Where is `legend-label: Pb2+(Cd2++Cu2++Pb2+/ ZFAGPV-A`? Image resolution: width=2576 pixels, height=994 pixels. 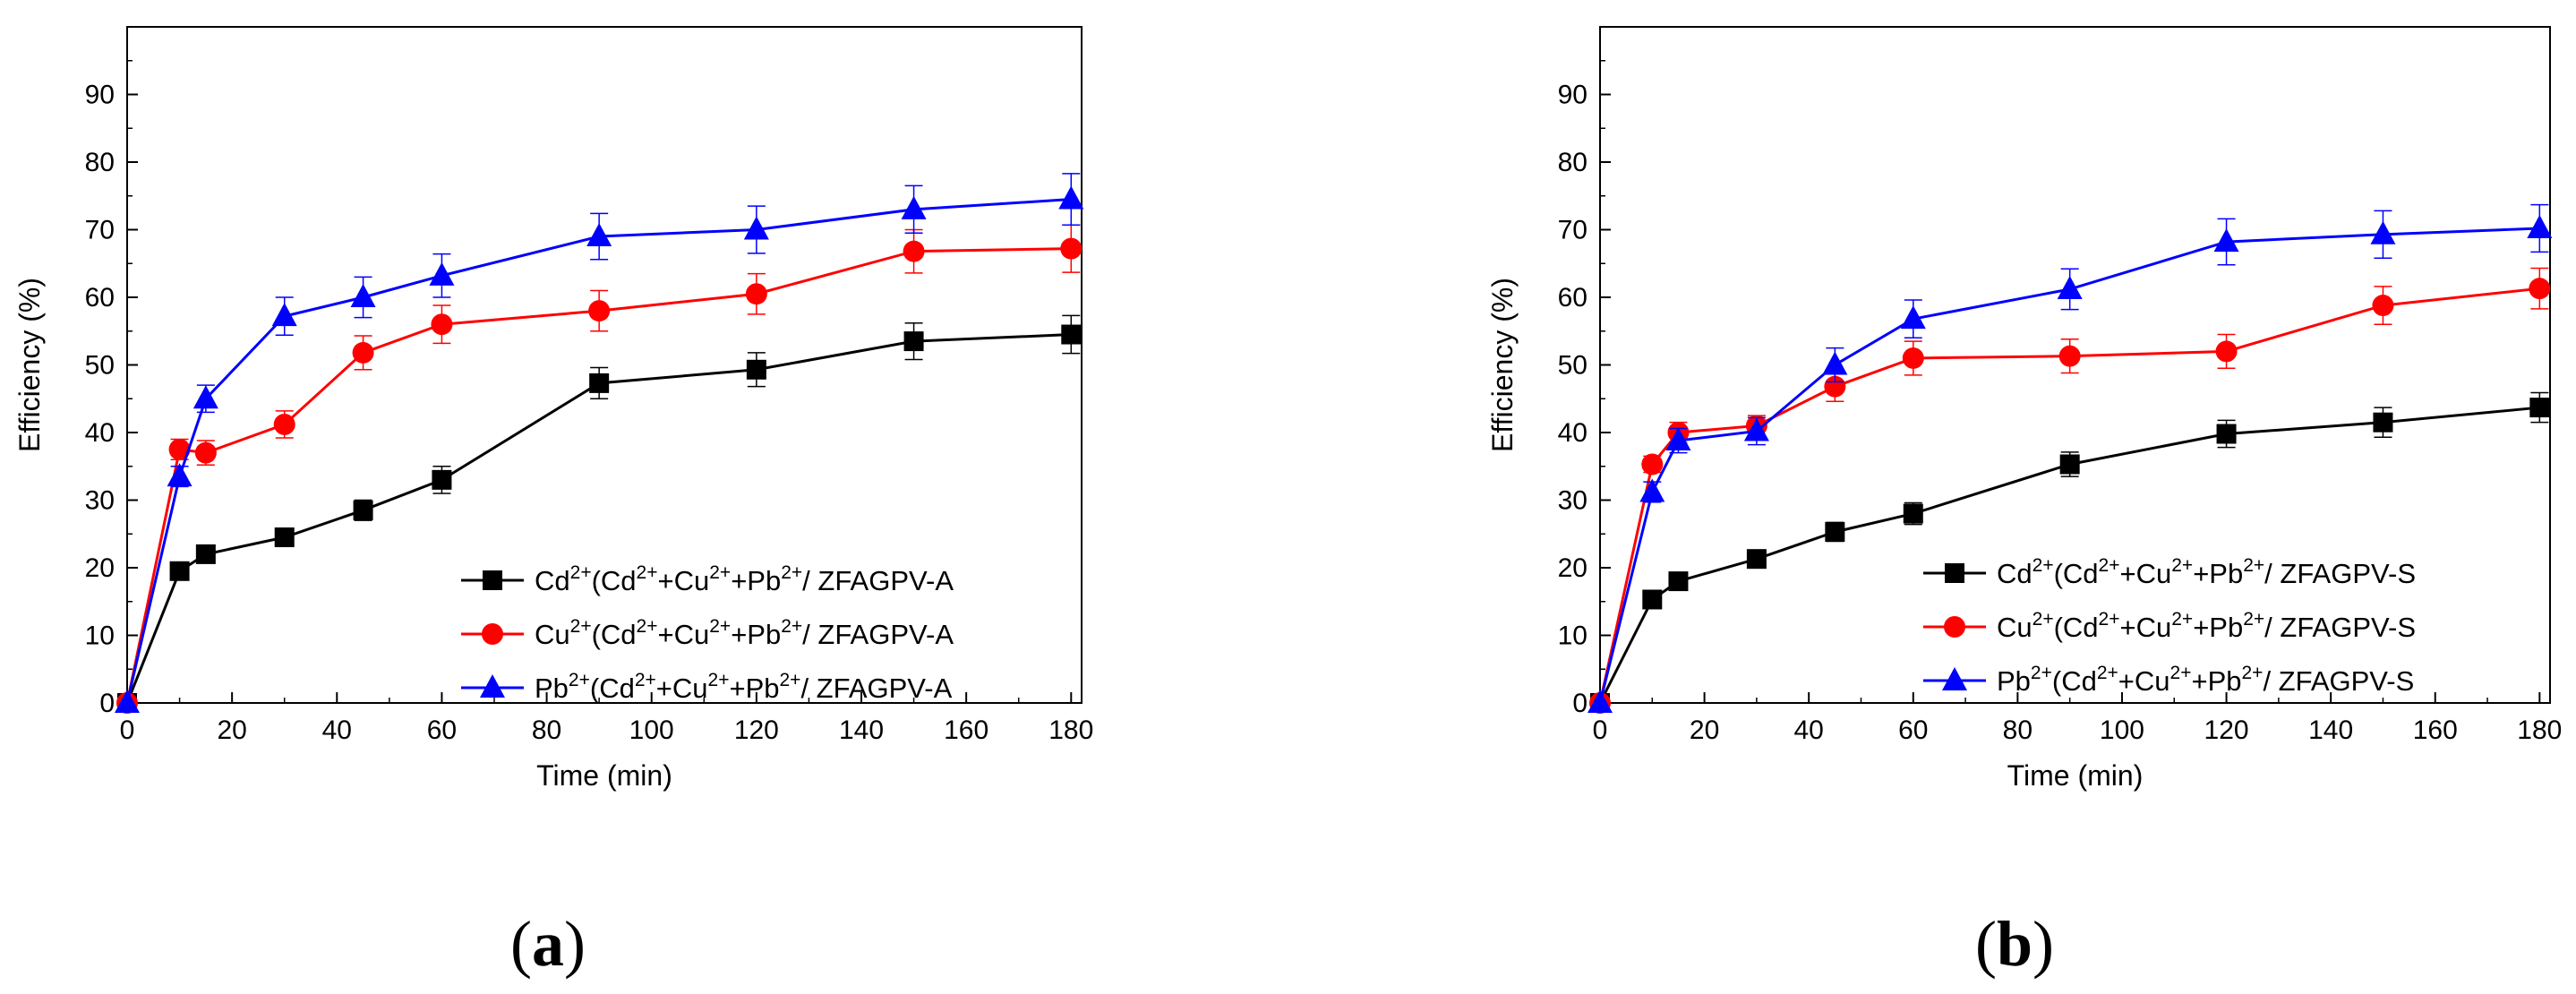 legend-label: Pb2+(Cd2++Cu2++Pb2+/ ZFAGPV-A is located at coordinates (744, 687).